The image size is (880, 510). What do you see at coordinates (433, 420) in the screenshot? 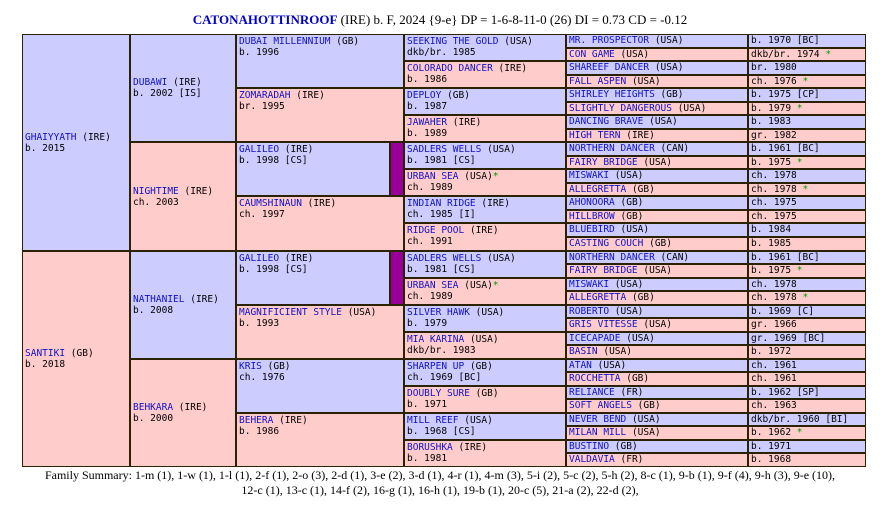
I see `ancestor-name-link: MILL REEF` at bounding box center [433, 420].